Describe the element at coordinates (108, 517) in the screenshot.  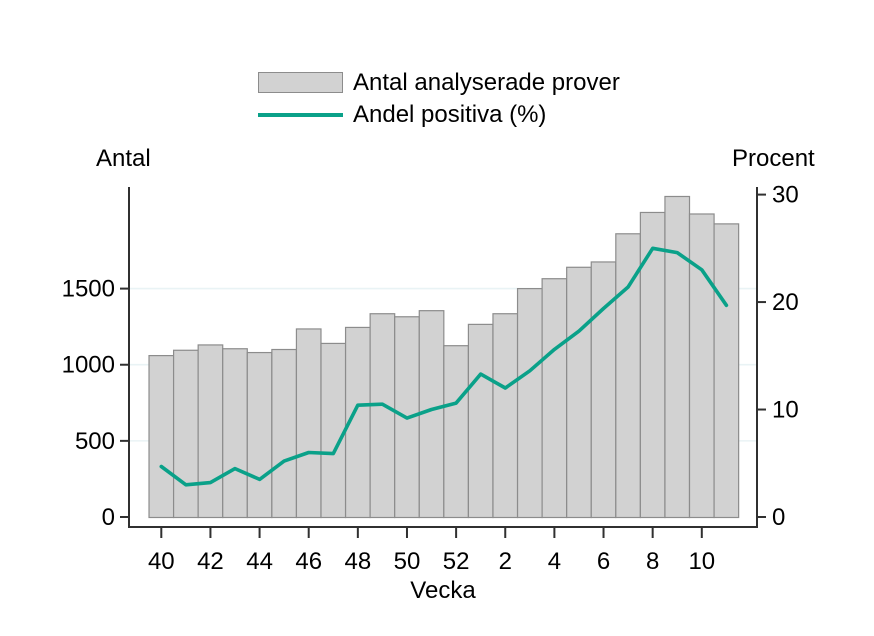
I see `left-tick-label-0: 0` at that location.